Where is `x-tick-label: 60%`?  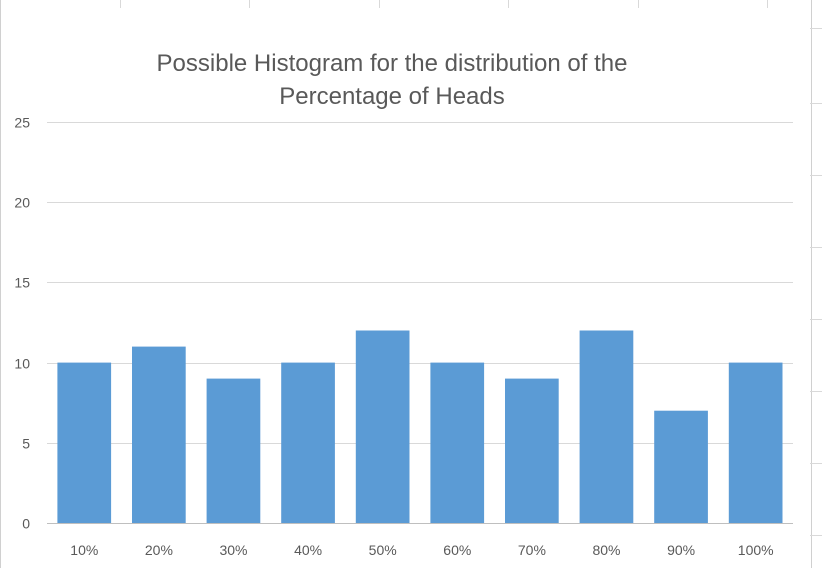
x-tick-label: 60% is located at coordinates (457, 550).